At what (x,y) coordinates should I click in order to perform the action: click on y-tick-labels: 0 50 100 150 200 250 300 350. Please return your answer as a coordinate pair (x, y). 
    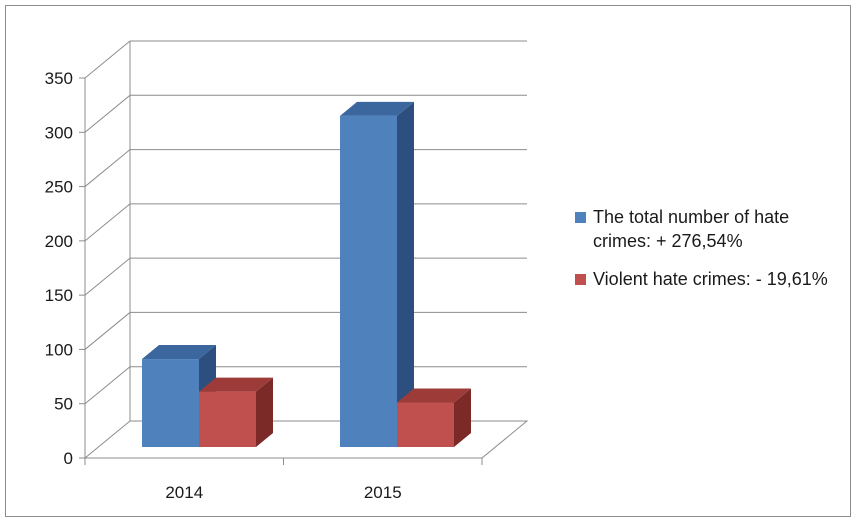
    Looking at the image, I should click on (59, 268).